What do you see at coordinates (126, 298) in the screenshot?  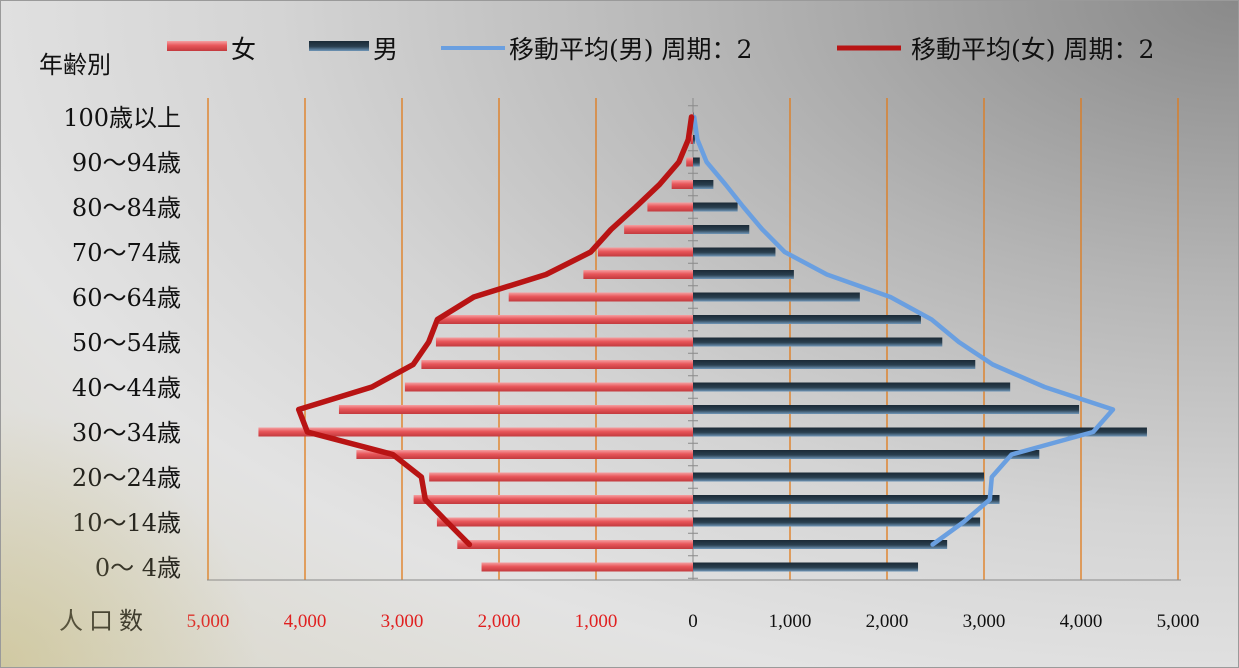 I see `y-tick-label: 60～64歳` at bounding box center [126, 298].